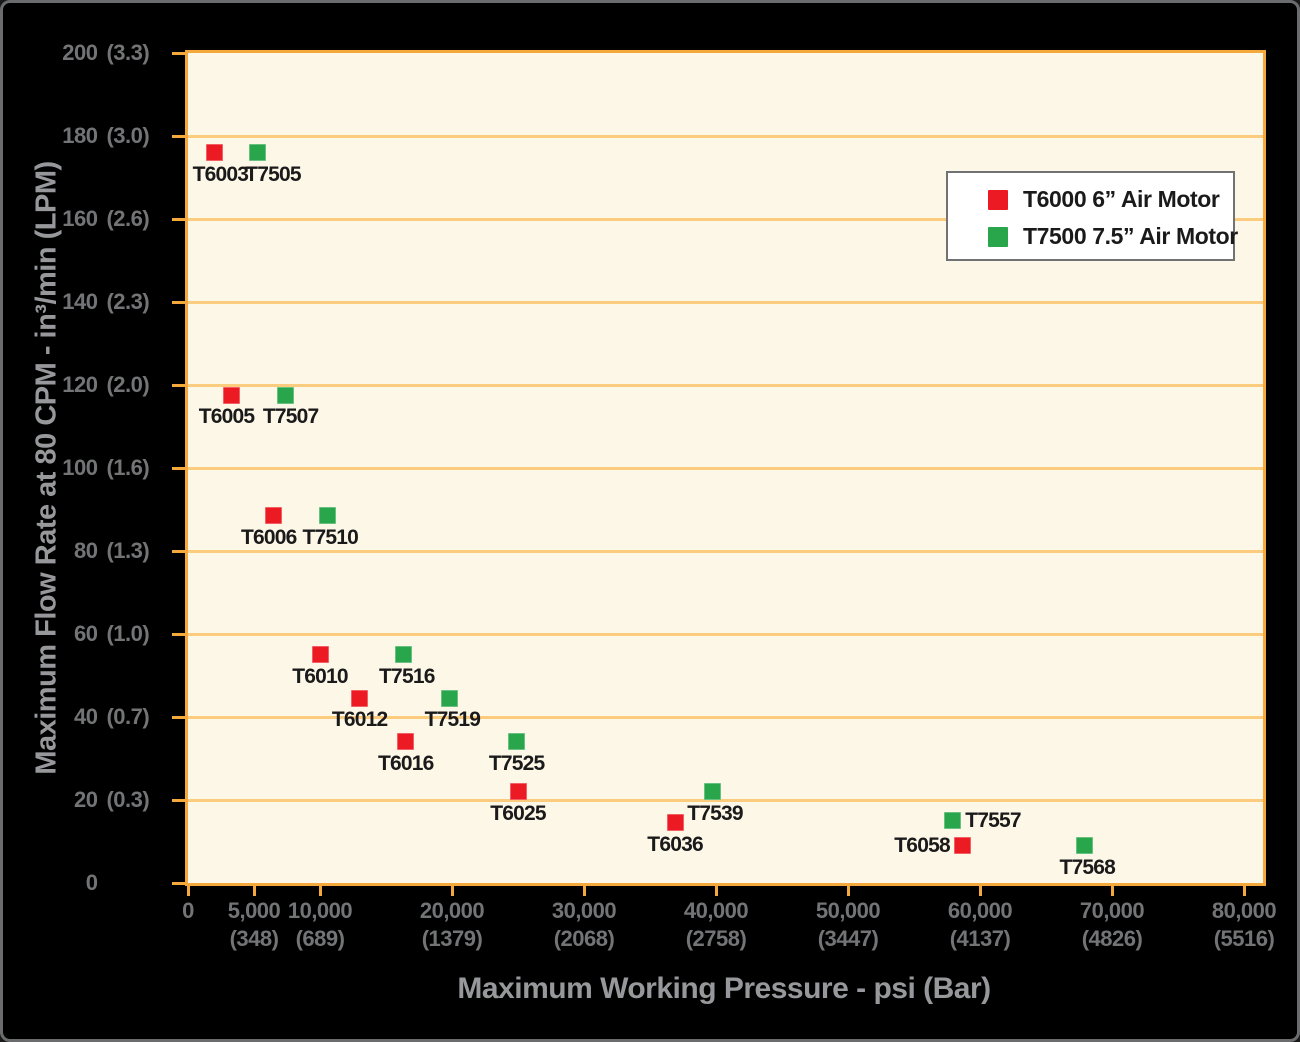 The height and width of the screenshot is (1042, 1300). I want to click on data-point-label: T7568, so click(1087, 867).